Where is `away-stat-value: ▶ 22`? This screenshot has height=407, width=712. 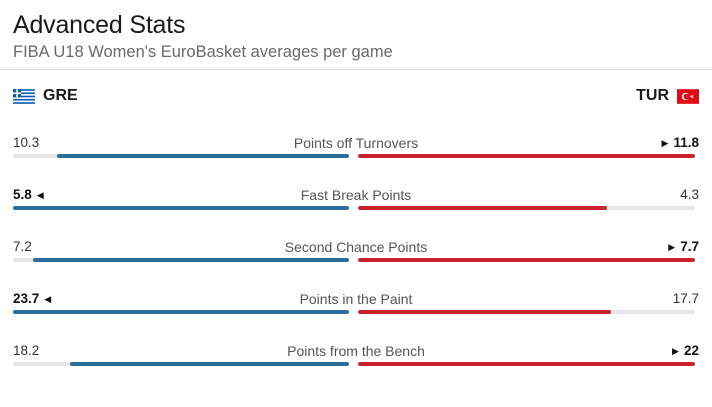
away-stat-value: ▶ 22 is located at coordinates (685, 351).